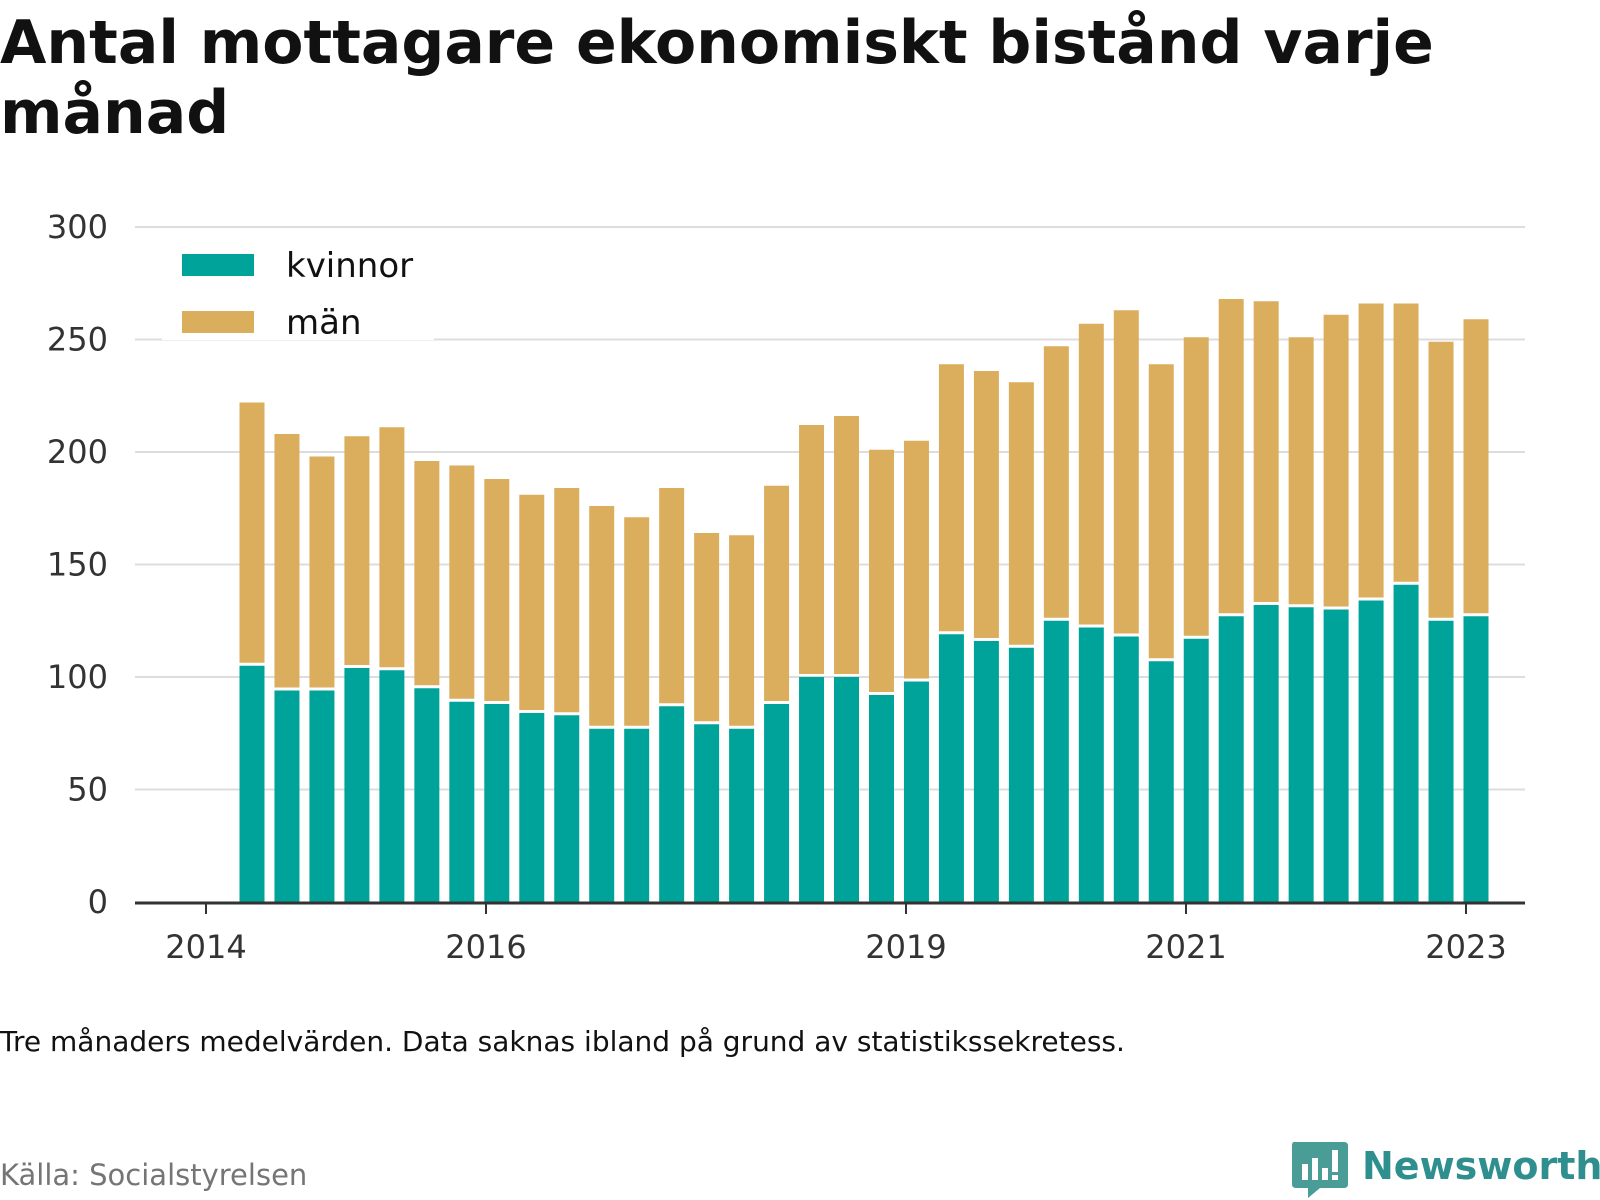 The image size is (1600, 1200). I want to click on y-axis-ticks: 0 50 100 150 200 250 300, so click(77, 564).